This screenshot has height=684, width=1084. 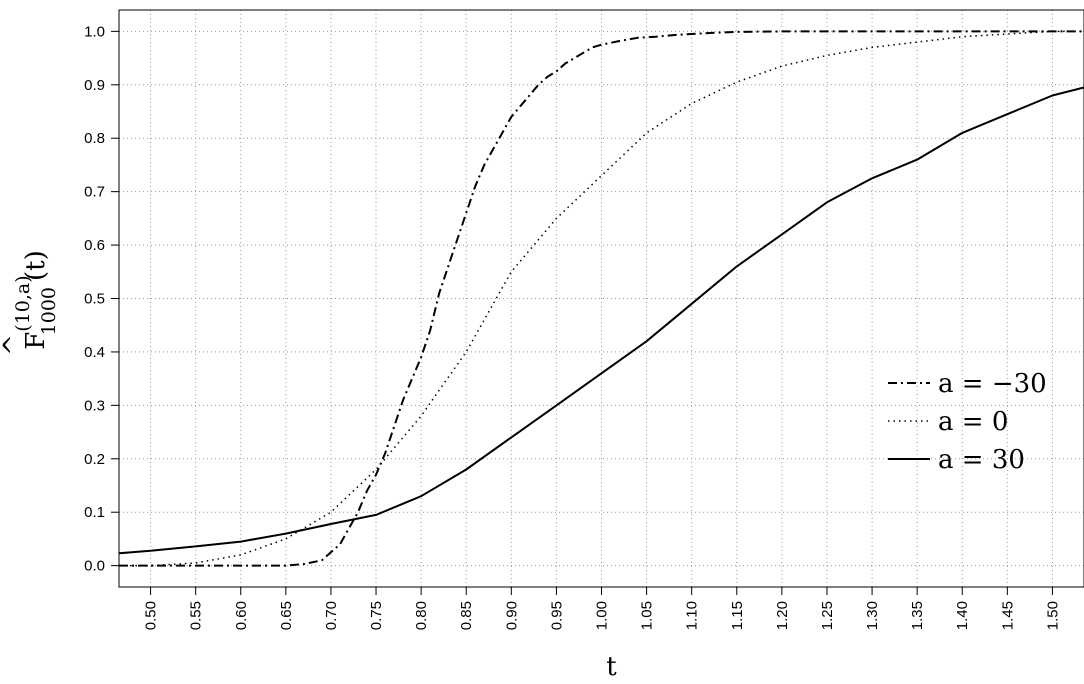 I want to click on x-tick-label: 1.25, so click(x=827, y=615).